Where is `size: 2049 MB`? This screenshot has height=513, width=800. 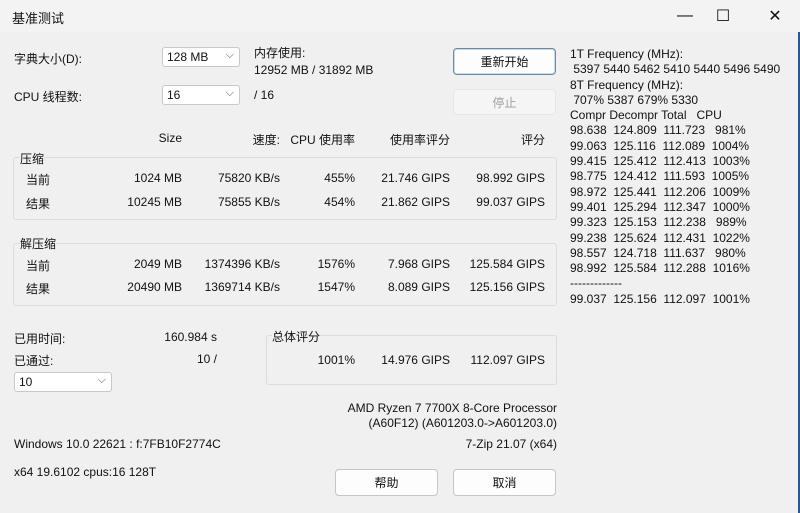 size: 2049 MB is located at coordinates (157, 264).